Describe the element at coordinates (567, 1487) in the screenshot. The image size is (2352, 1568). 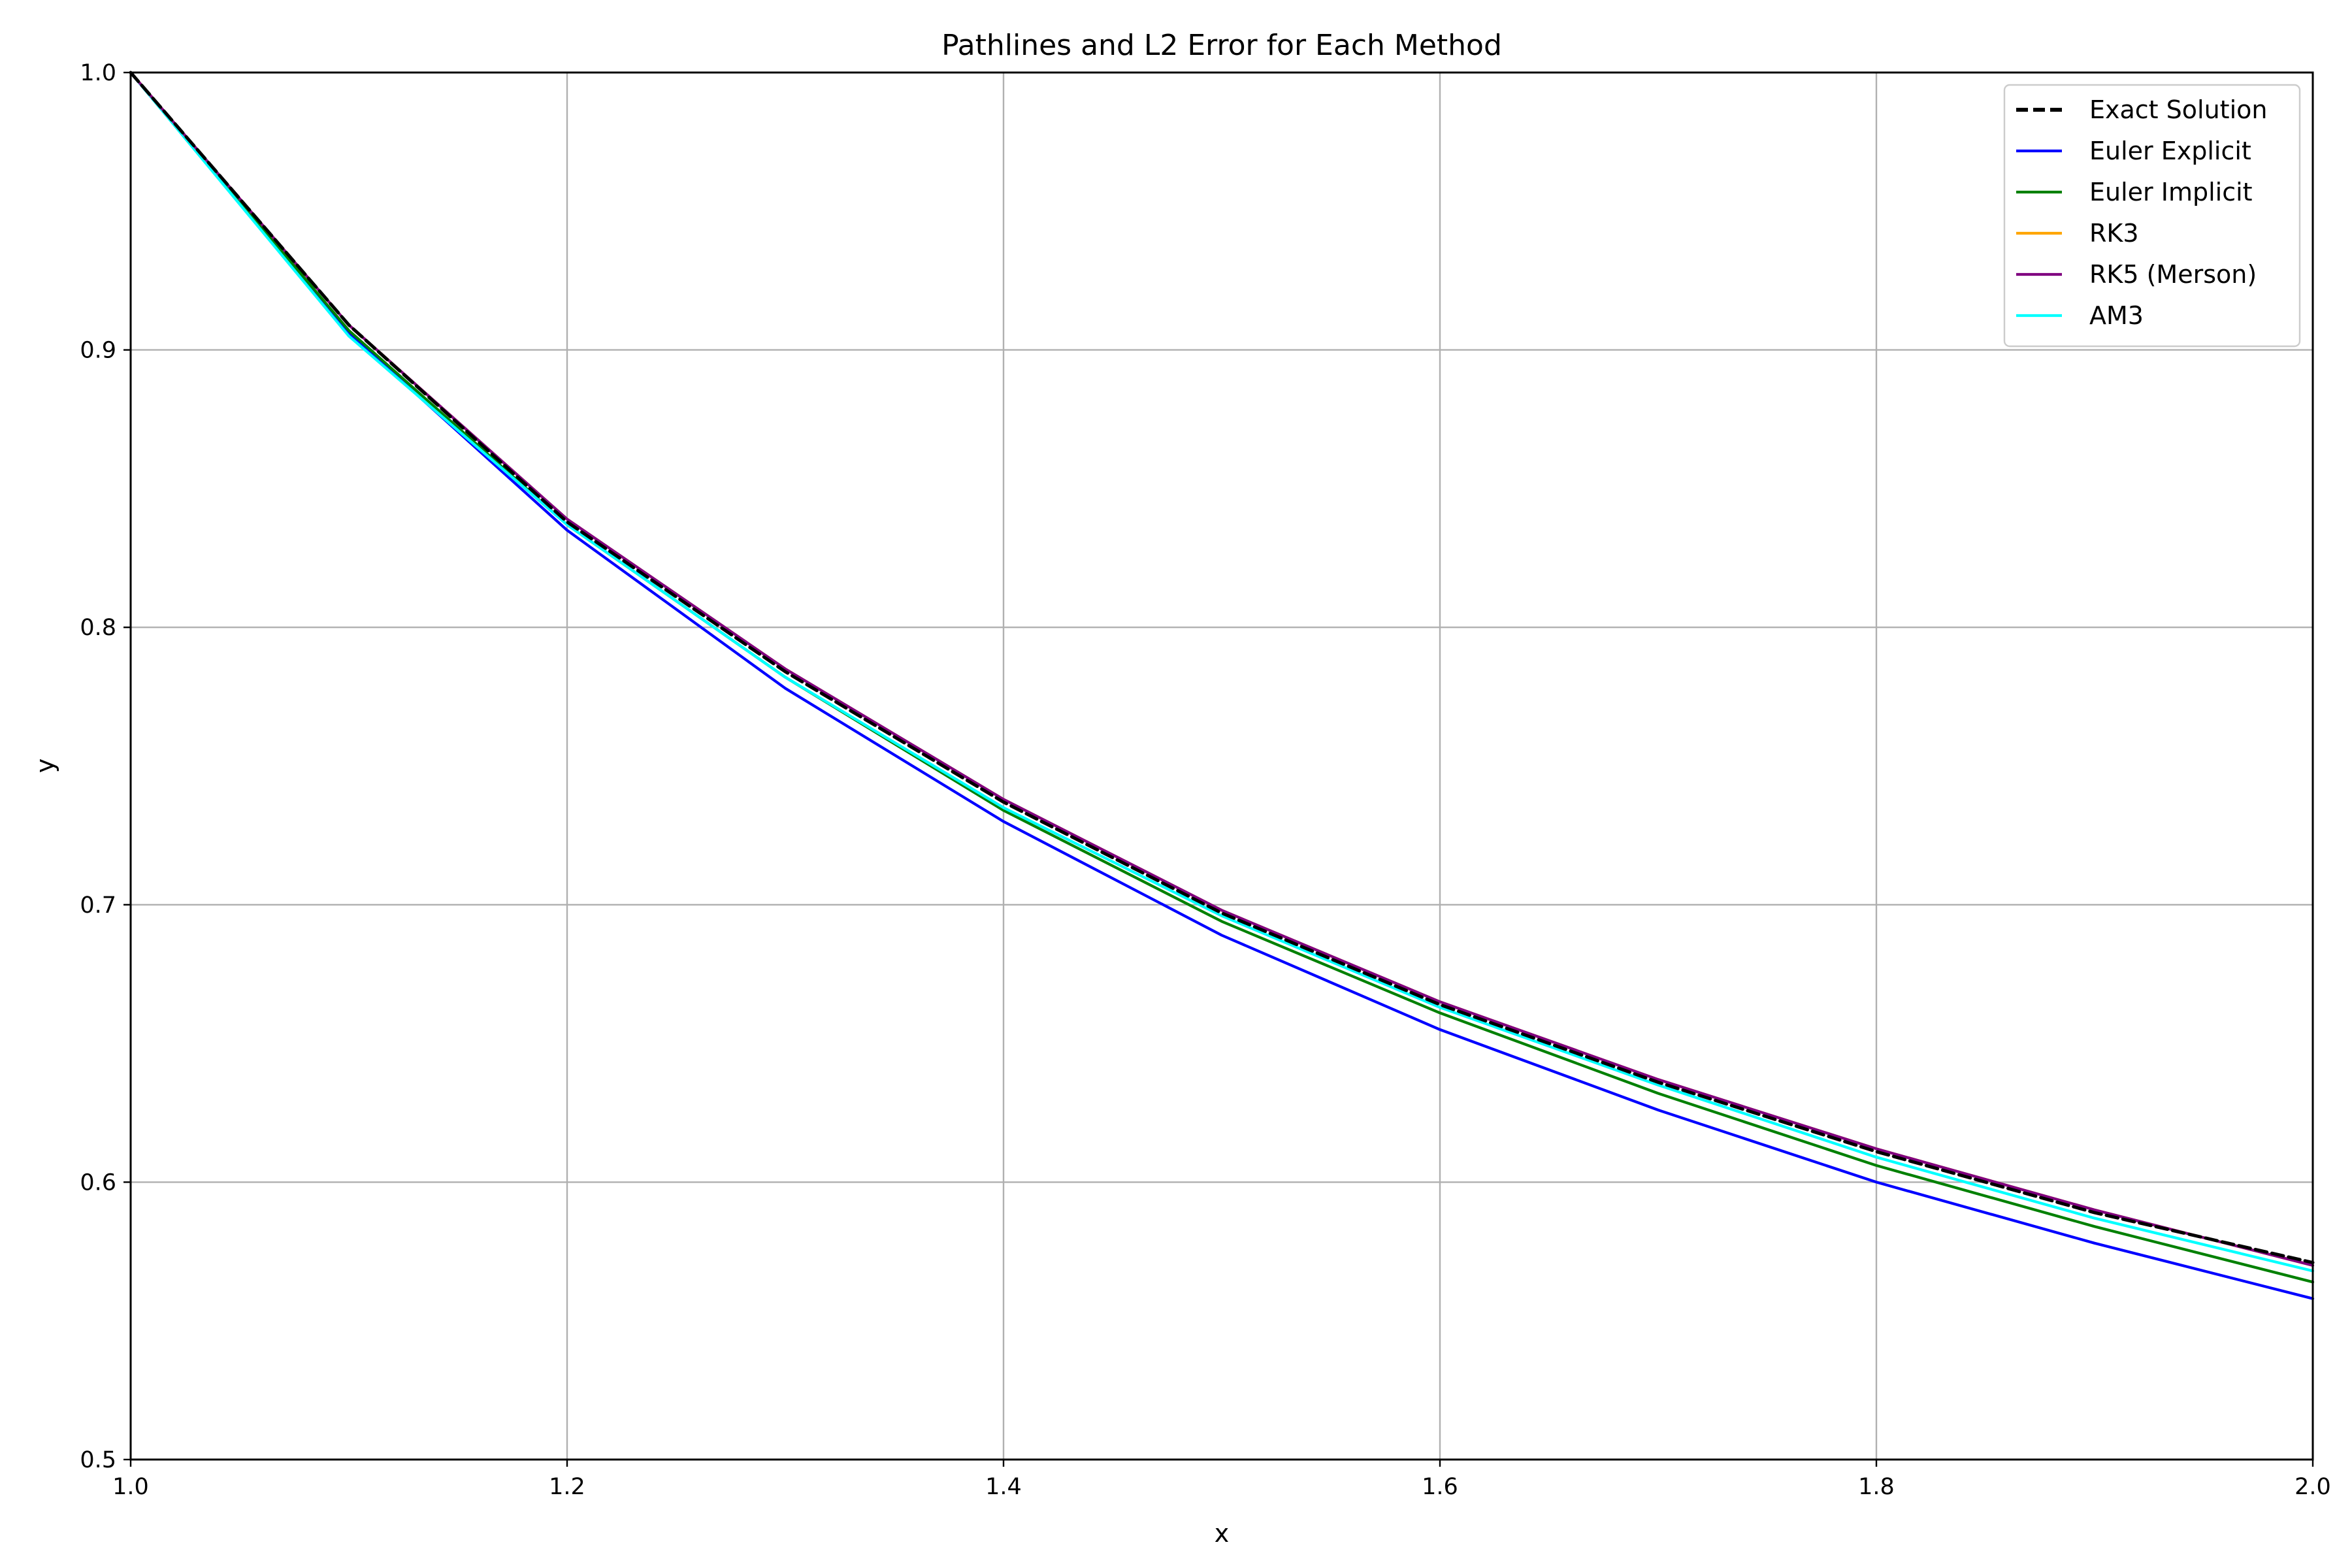
I see `x-tick-label: 1.2` at that location.